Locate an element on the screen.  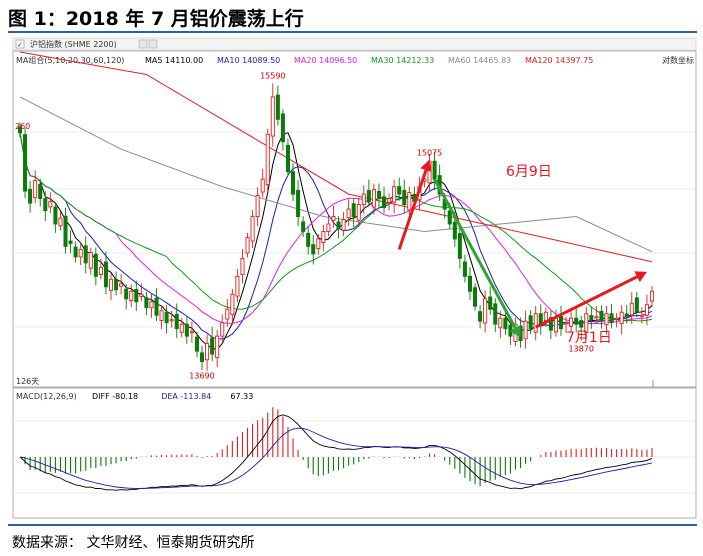
arrow-head is located at coordinates (640, 277).